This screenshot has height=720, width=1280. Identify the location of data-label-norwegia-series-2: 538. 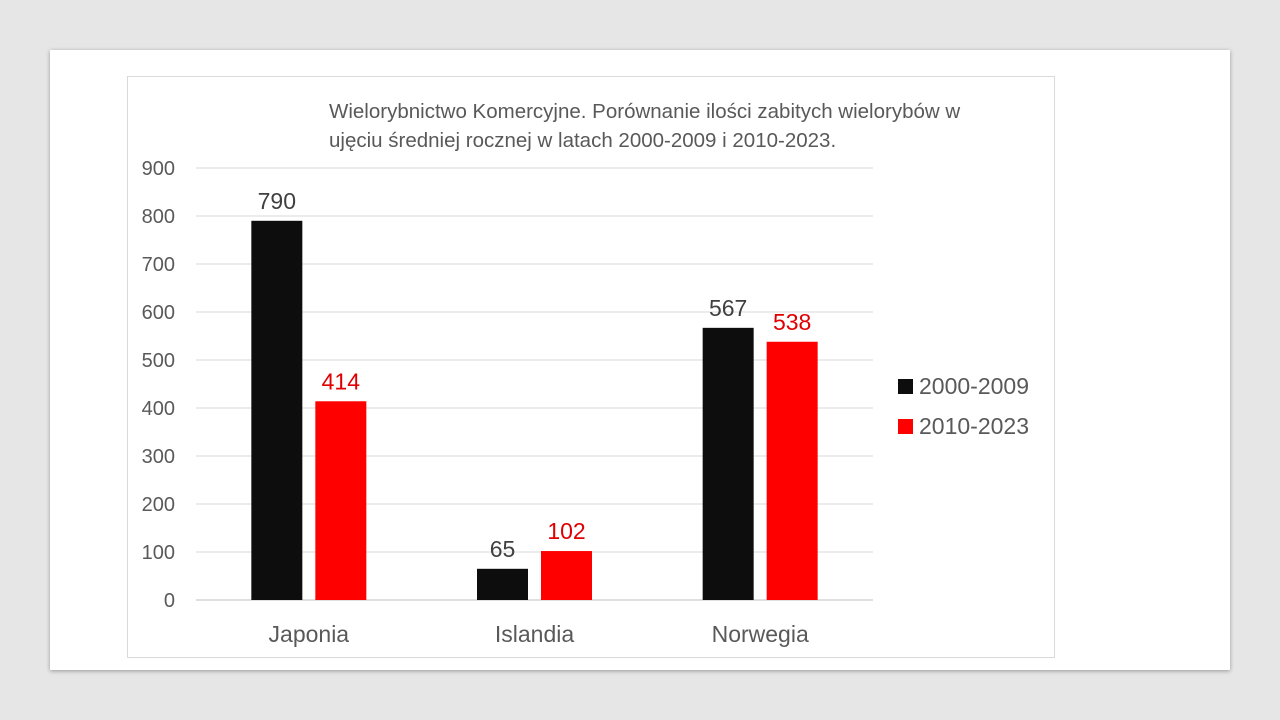
(792, 322).